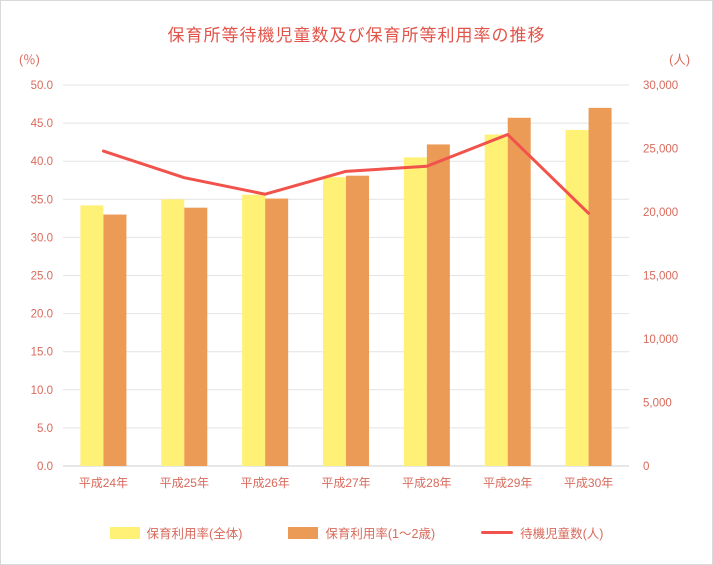 The image size is (713, 565). I want to click on chart-legend: 保育利用率(全体) 保育利用率(1～2歳) 待機児童数(人), so click(356, 532).